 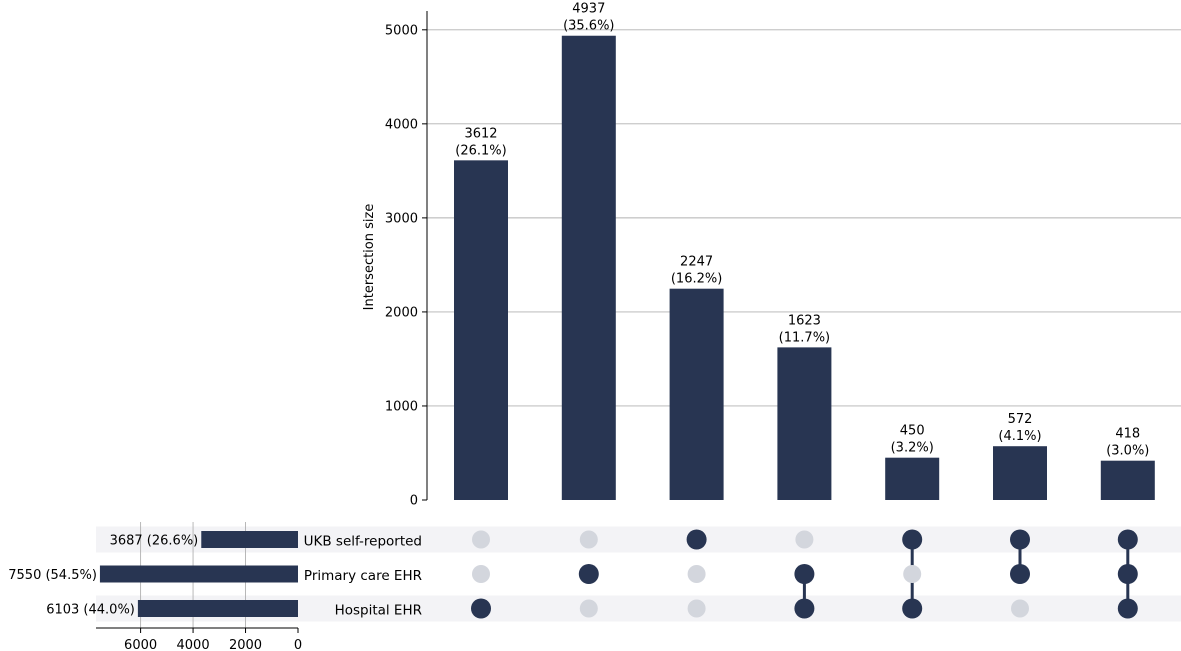 I want to click on membership-matrix, so click(x=804, y=574).